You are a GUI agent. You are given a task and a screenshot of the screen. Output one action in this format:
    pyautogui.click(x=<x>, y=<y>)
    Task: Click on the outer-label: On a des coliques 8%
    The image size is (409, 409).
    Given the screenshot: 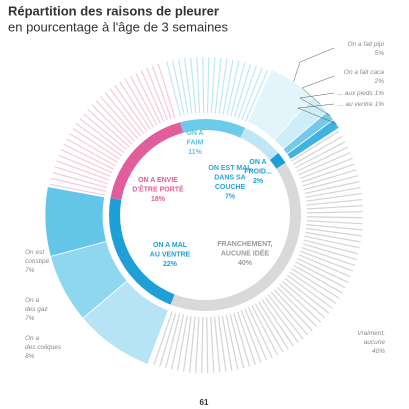 What is the action you would take?
    pyautogui.click(x=43, y=347)
    